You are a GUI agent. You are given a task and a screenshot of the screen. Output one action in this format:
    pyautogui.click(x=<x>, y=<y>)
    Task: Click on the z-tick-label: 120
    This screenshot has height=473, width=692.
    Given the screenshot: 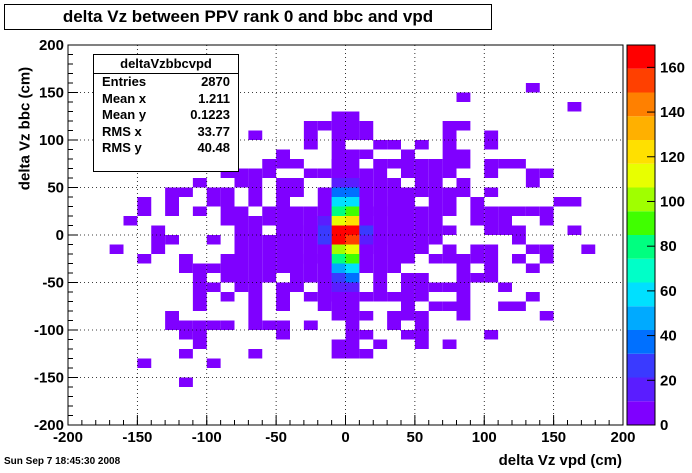 What is the action you would take?
    pyautogui.click(x=672, y=157)
    